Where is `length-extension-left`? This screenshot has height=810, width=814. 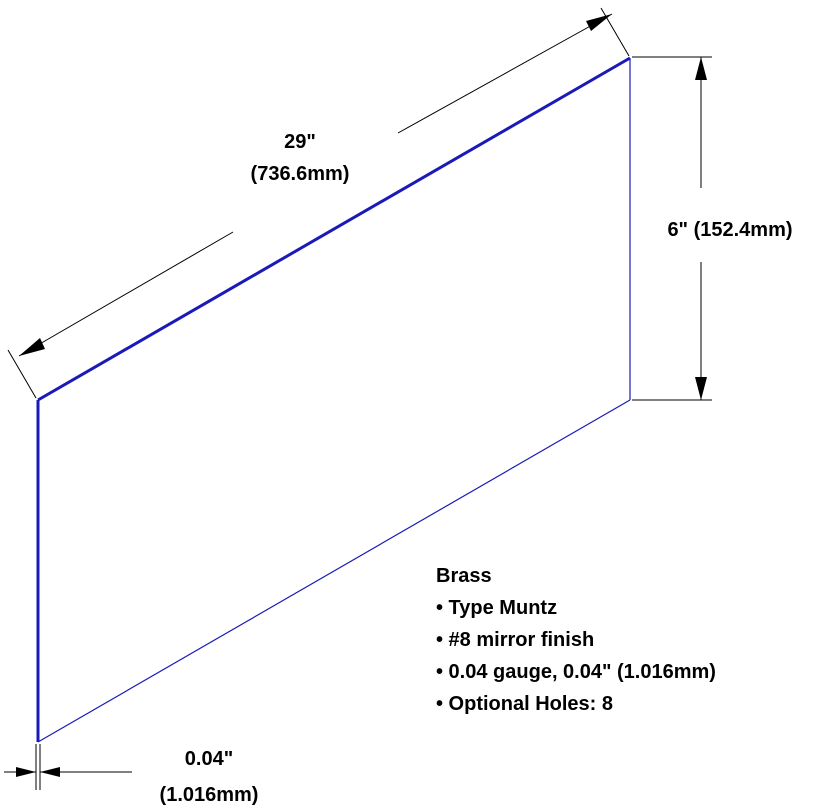
length-extension-left is located at coordinates (22, 374).